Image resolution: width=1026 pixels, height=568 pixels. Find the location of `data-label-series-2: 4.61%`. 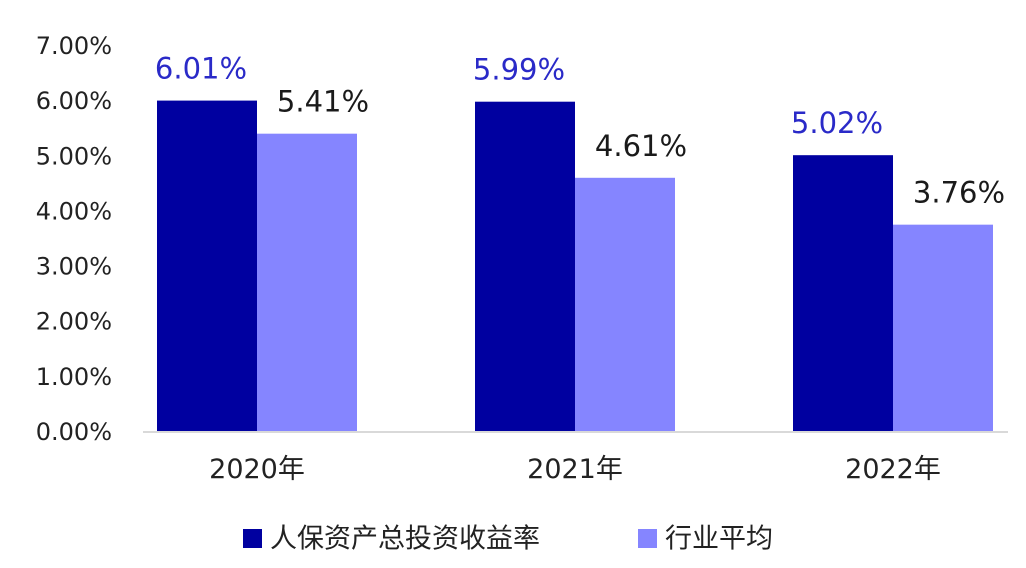

data-label-series-2: 4.61% is located at coordinates (641, 146).